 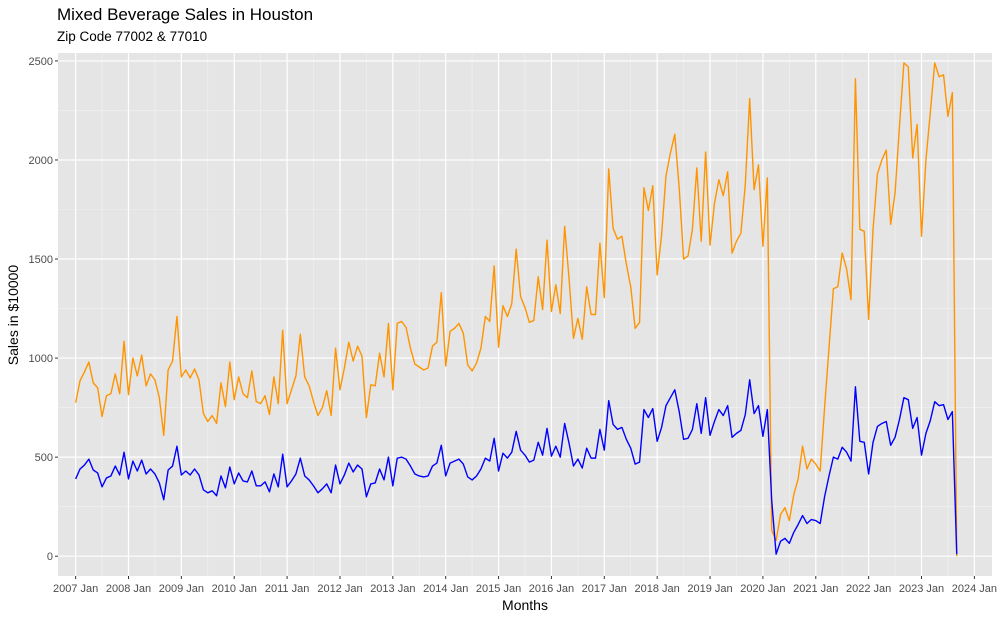 I want to click on x-tick-label: 2019 Jan, so click(x=709, y=589).